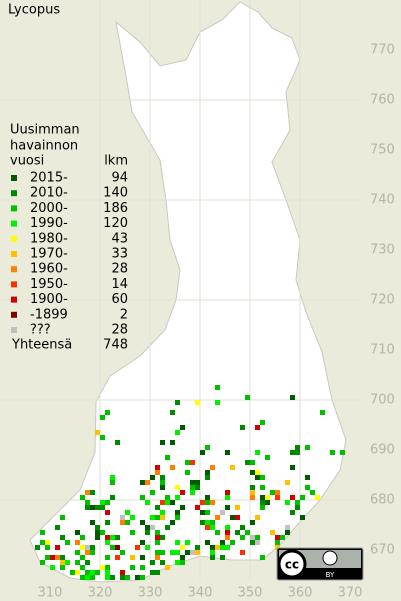 This screenshot has width=401, height=601. I want to click on cc-icon, so click(292, 564).